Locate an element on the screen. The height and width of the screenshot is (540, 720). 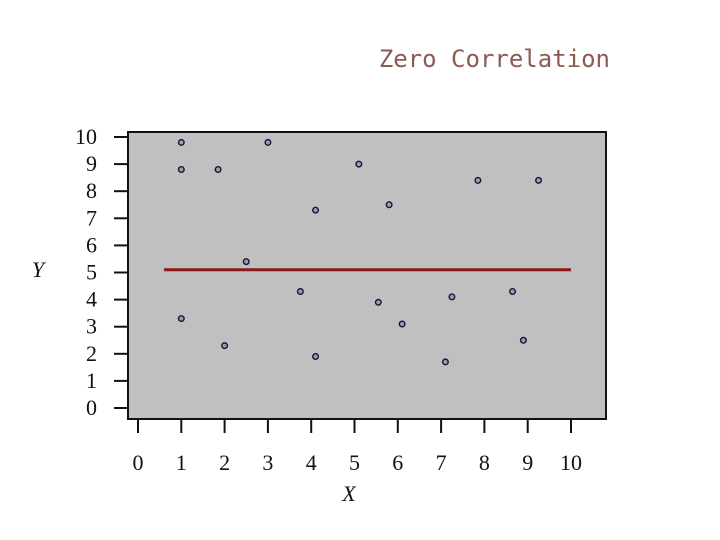
y-tick-label: 3 is located at coordinates (91, 326).